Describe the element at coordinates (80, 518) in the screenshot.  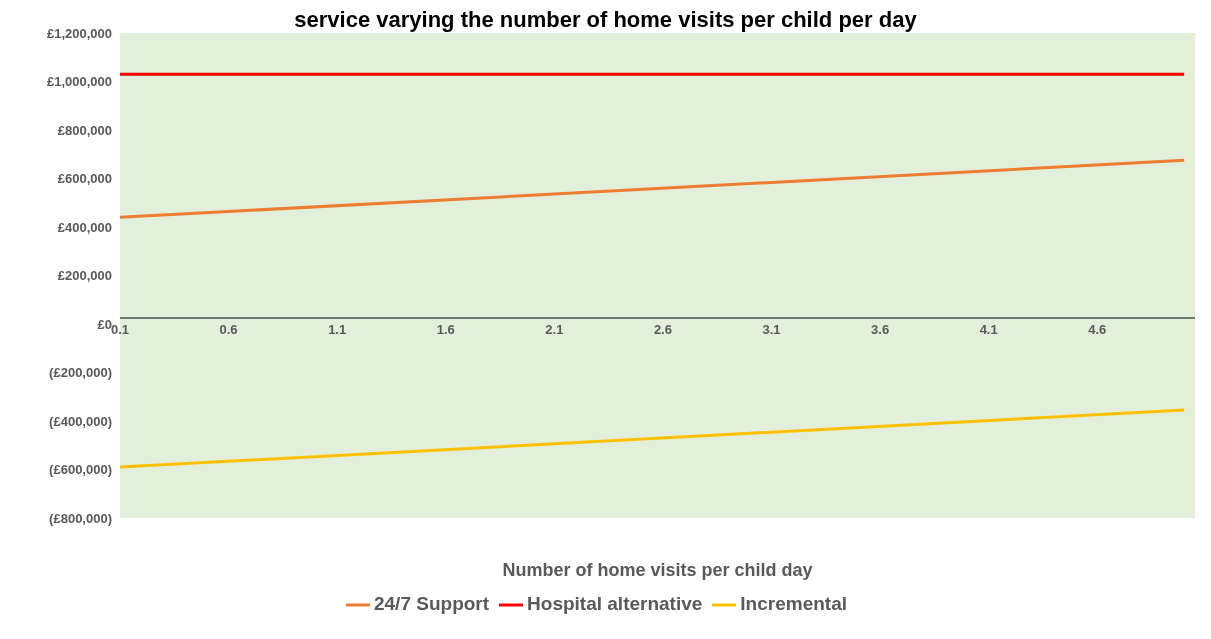
I see `y-tick-label: (£800,000)` at that location.